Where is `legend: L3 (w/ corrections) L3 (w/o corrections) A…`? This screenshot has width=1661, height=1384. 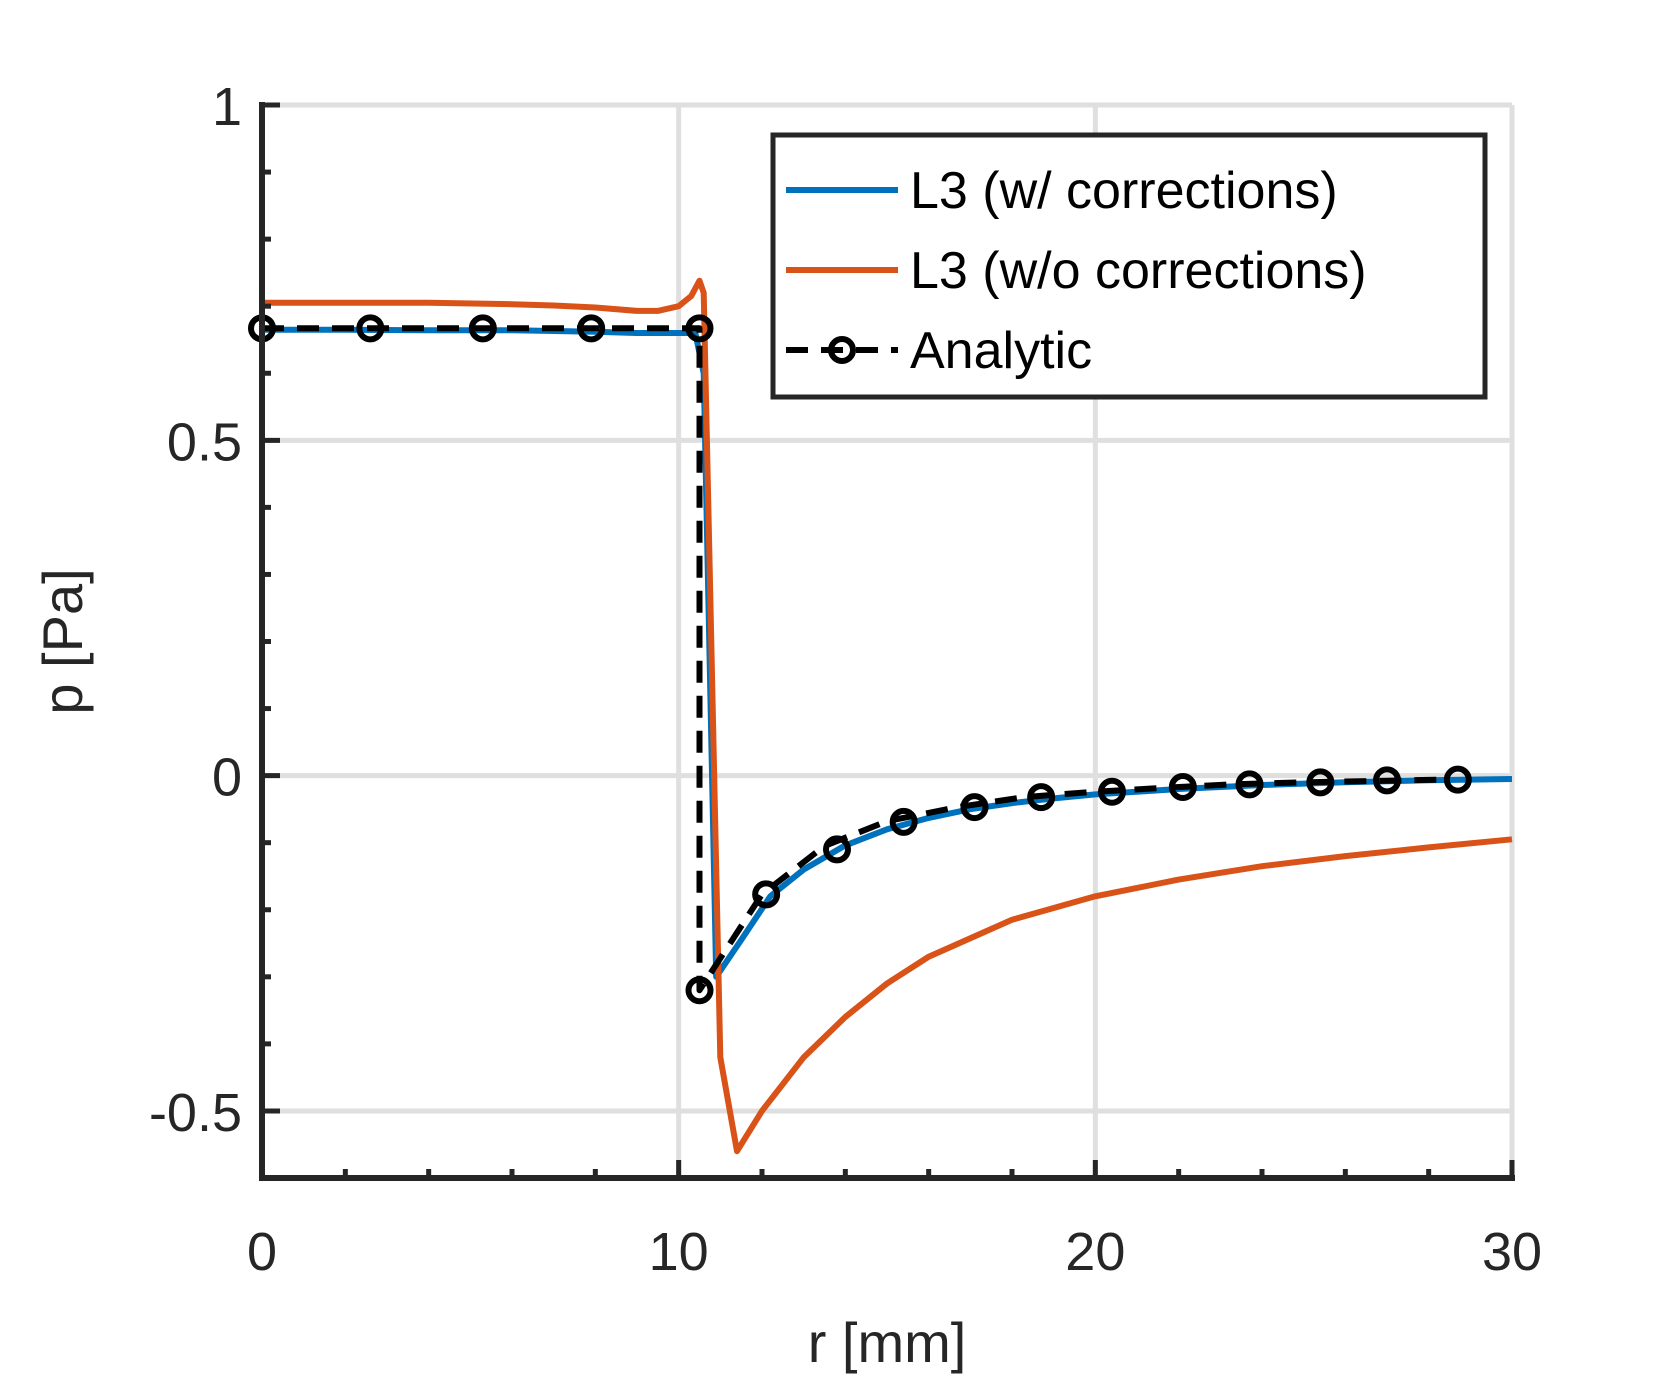
legend: L3 (w/ corrections) L3 (w/o corrections) A… is located at coordinates (1129, 266).